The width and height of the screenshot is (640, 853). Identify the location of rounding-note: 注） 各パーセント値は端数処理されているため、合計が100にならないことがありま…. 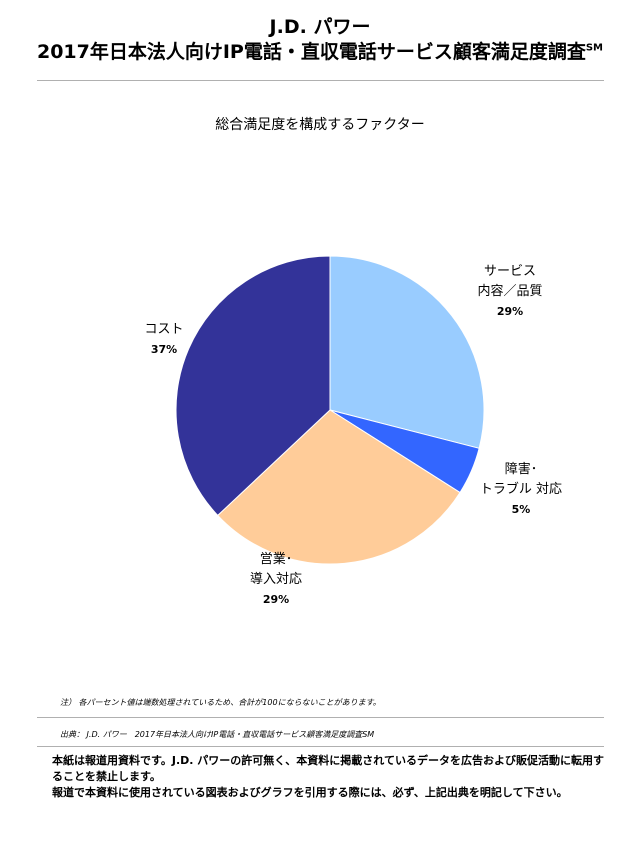
(220, 702).